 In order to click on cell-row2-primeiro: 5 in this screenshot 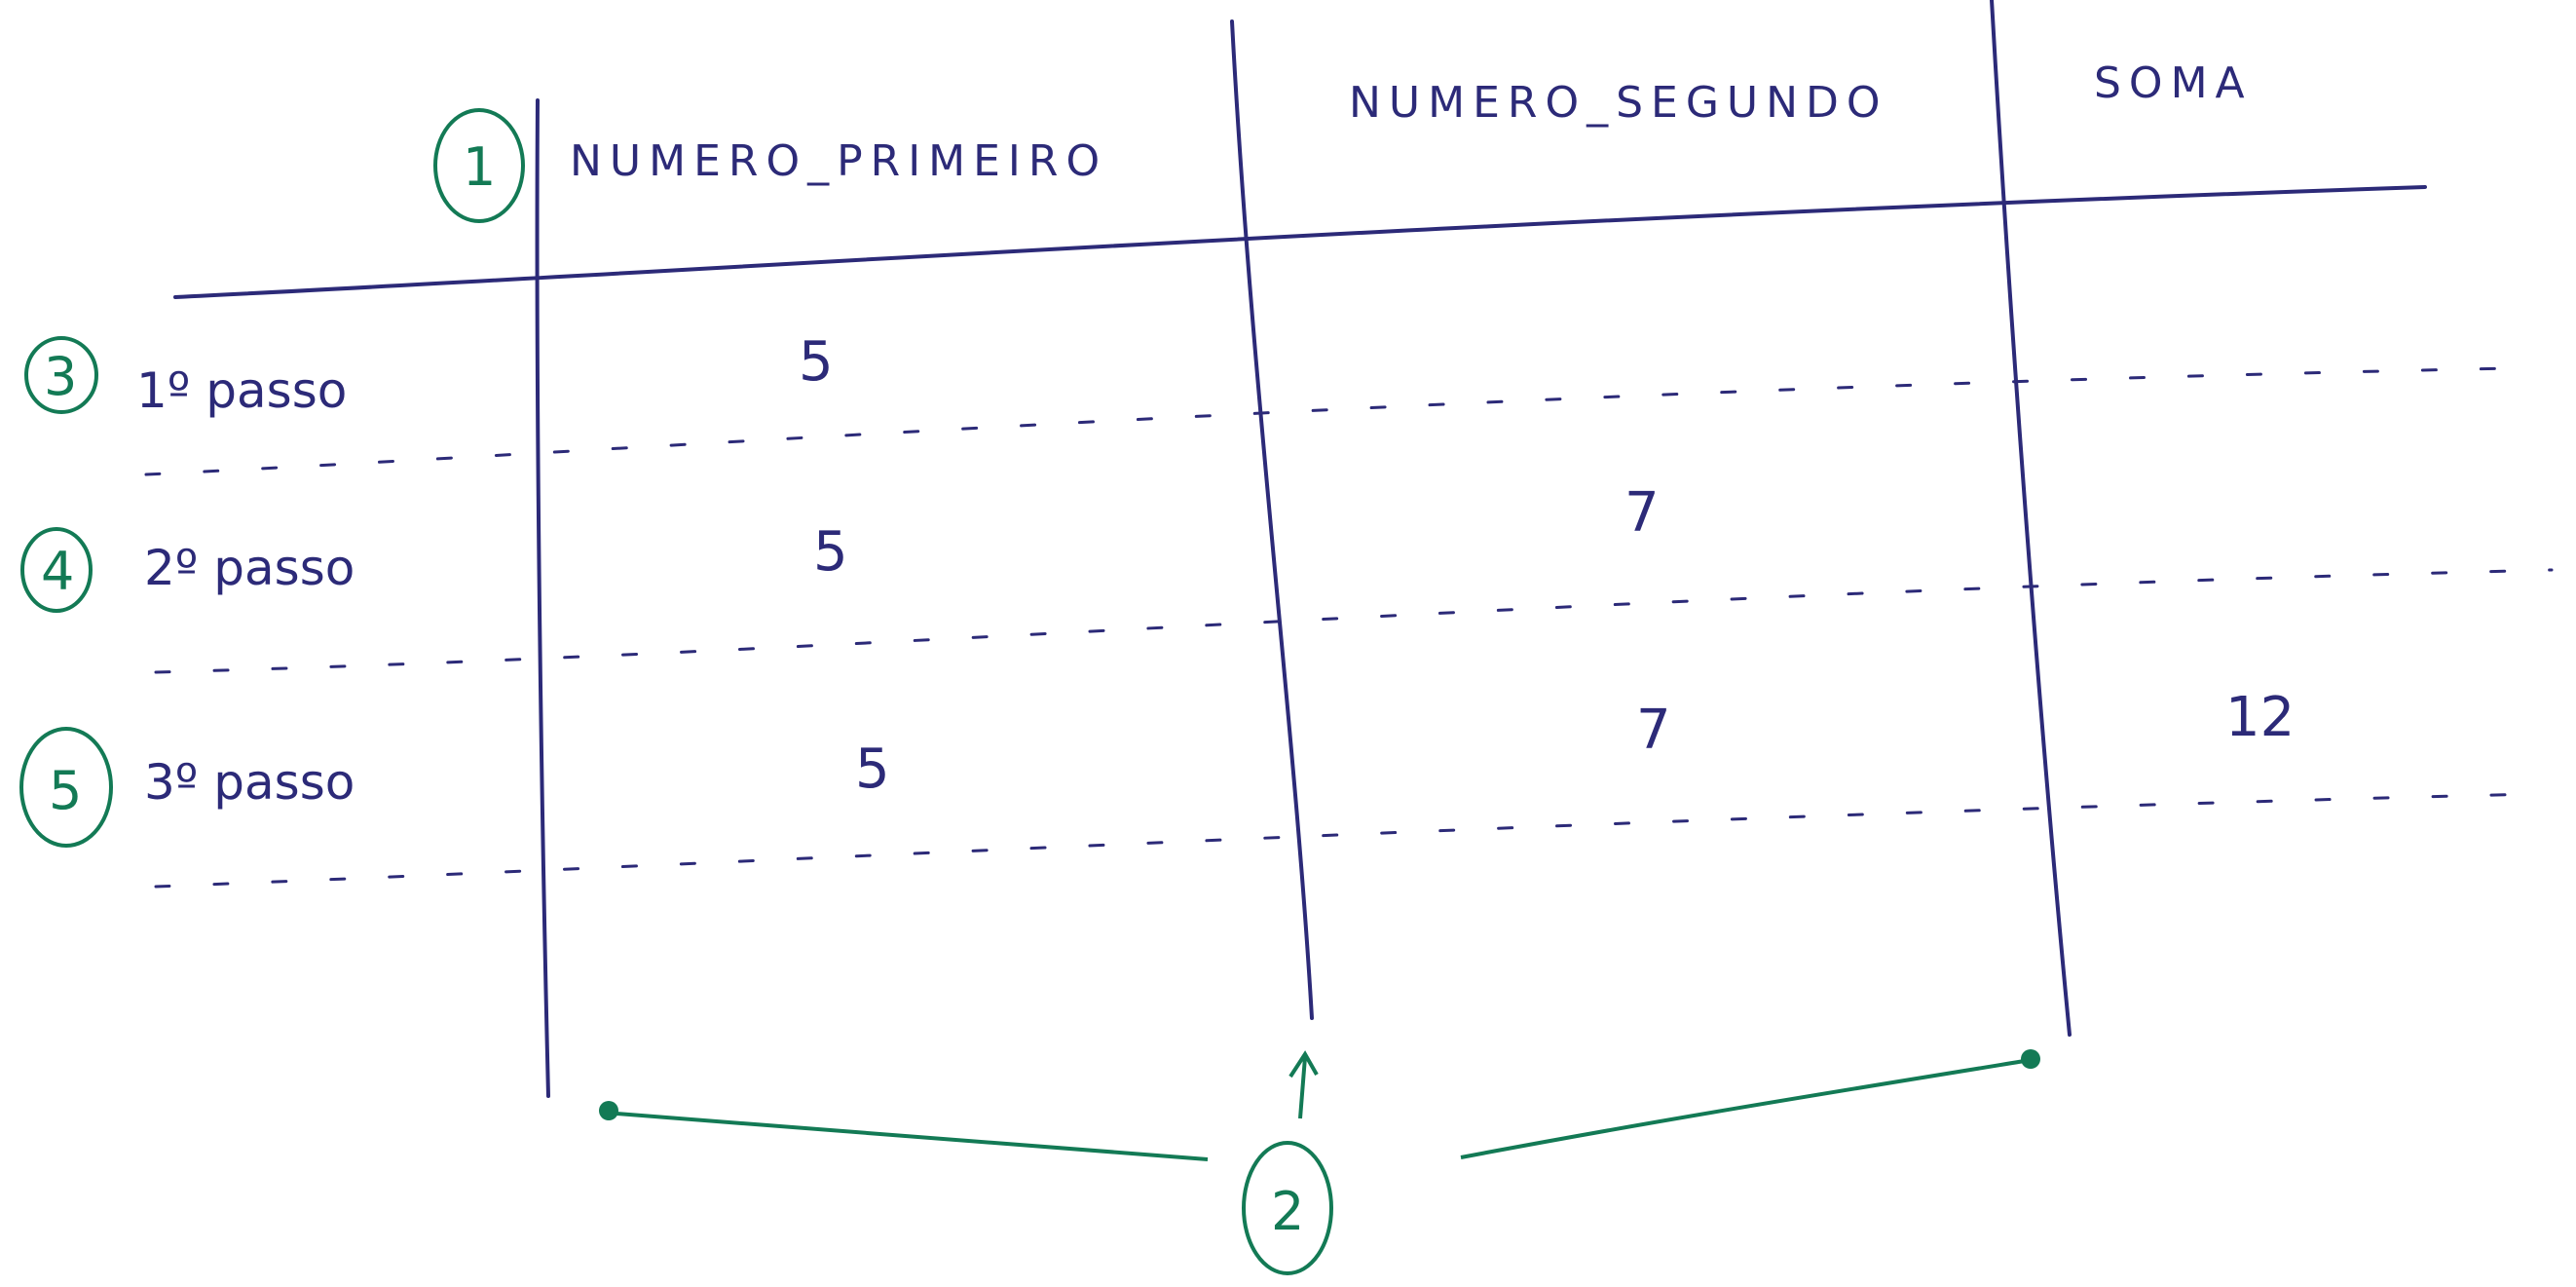, I will do `click(830, 552)`.